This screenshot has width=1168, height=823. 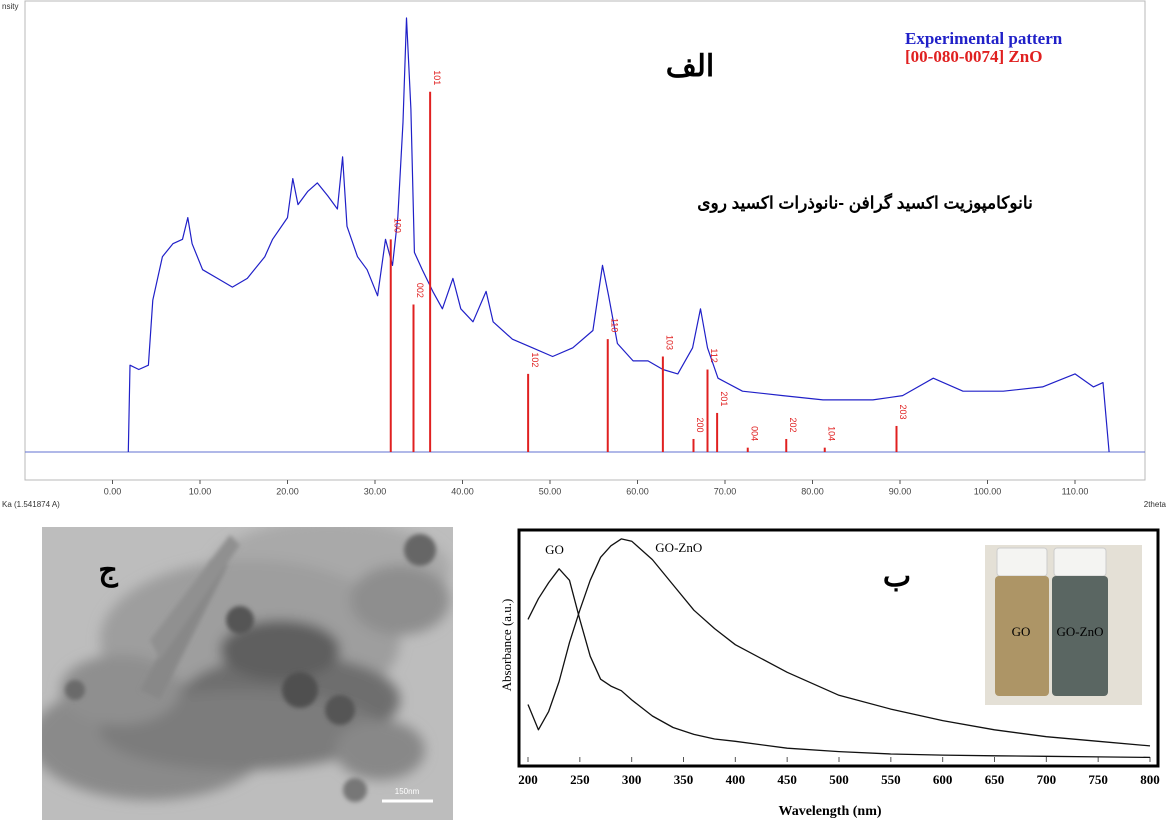 What do you see at coordinates (287, 491) in the screenshot?
I see `x-tick-label: 20.00` at bounding box center [287, 491].